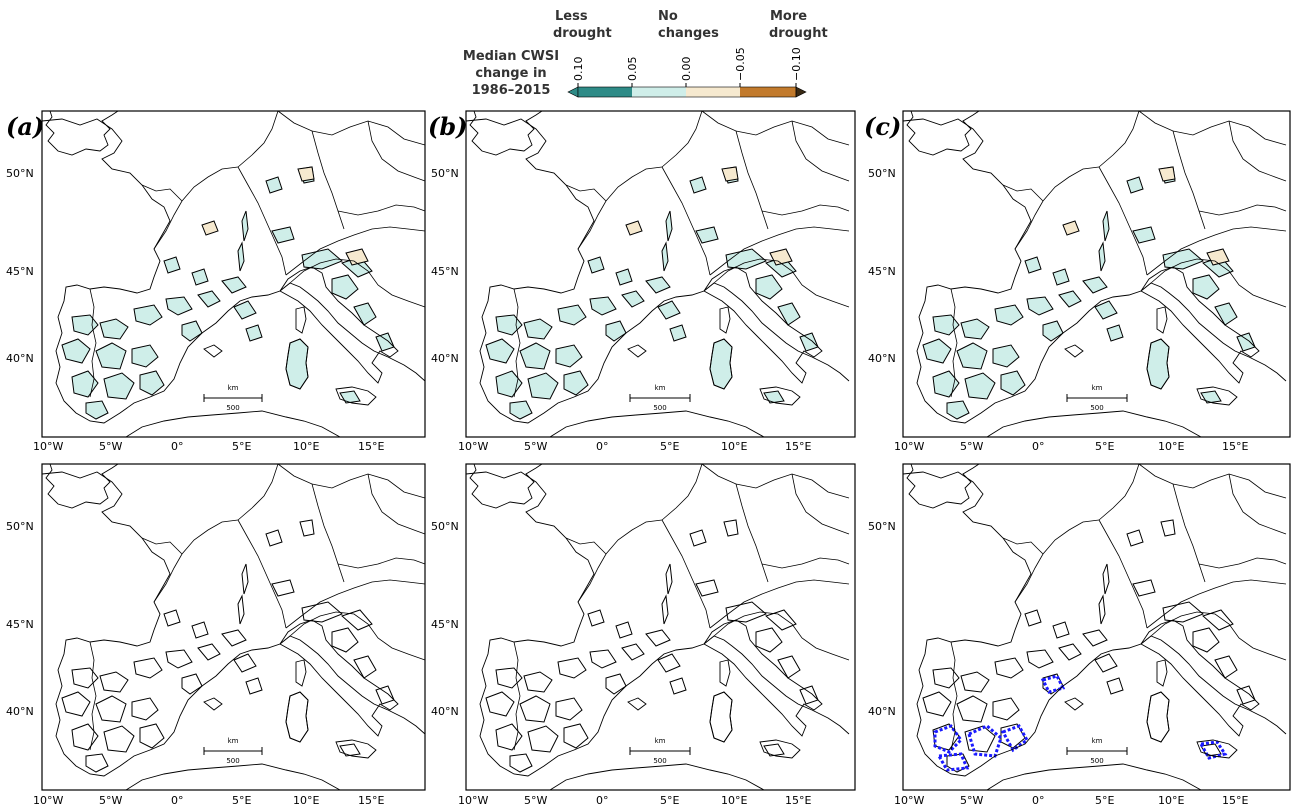 This screenshot has height=807, width=1292. What do you see at coordinates (233, 627) in the screenshot?
I see `map-panel-a-bottom: km 500` at bounding box center [233, 627].